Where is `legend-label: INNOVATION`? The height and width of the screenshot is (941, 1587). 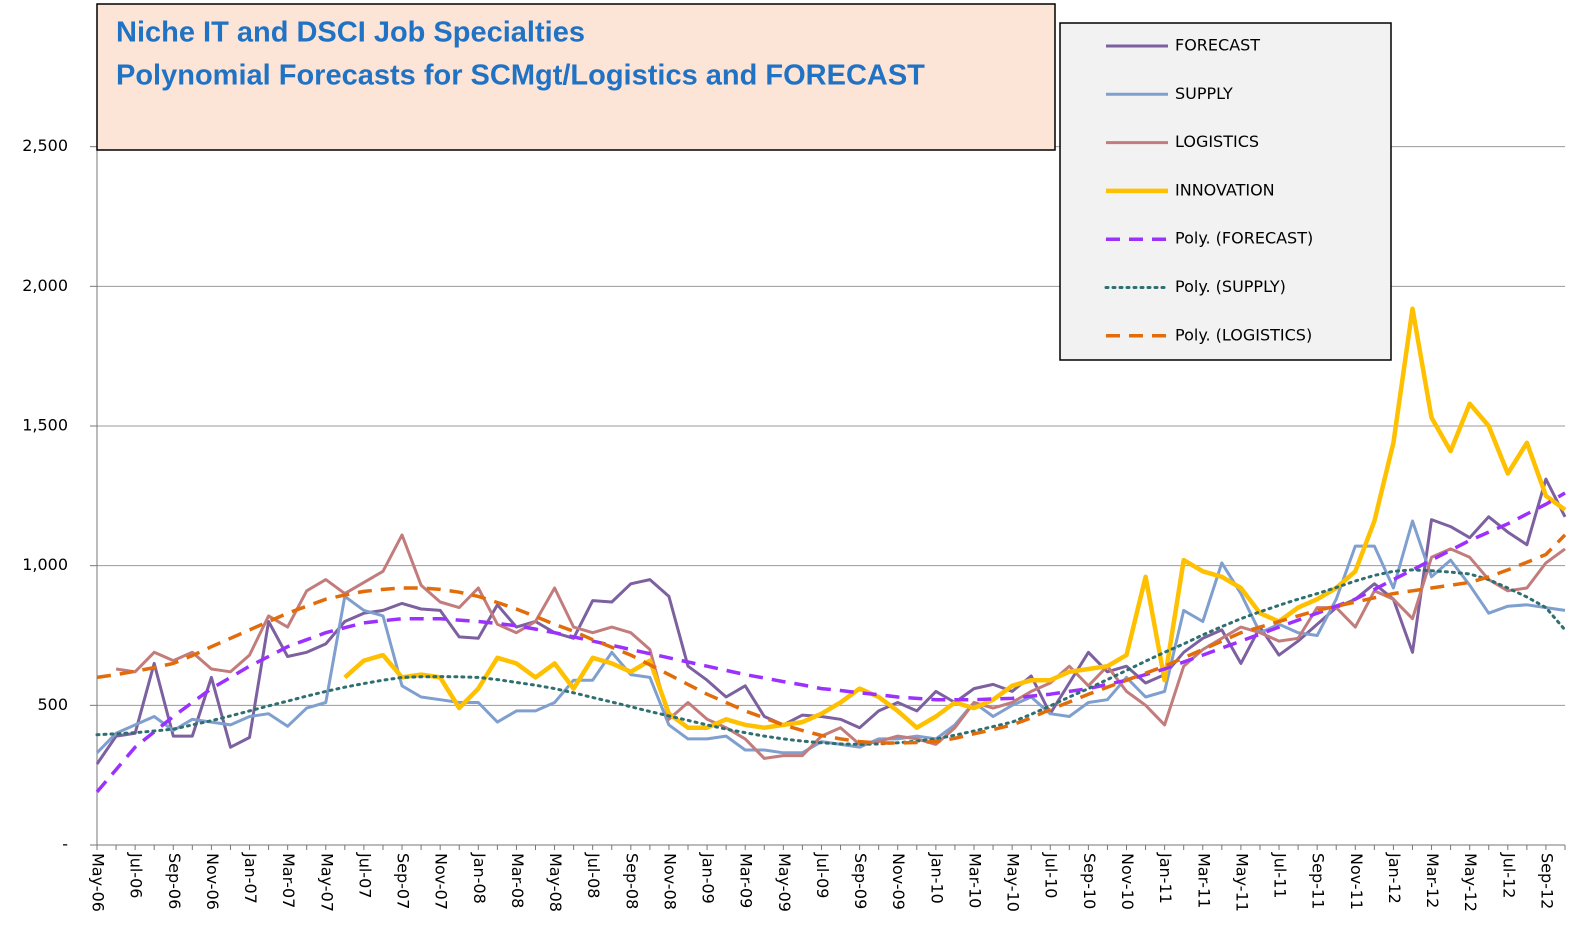
legend-label: INNOVATION is located at coordinates (1225, 189).